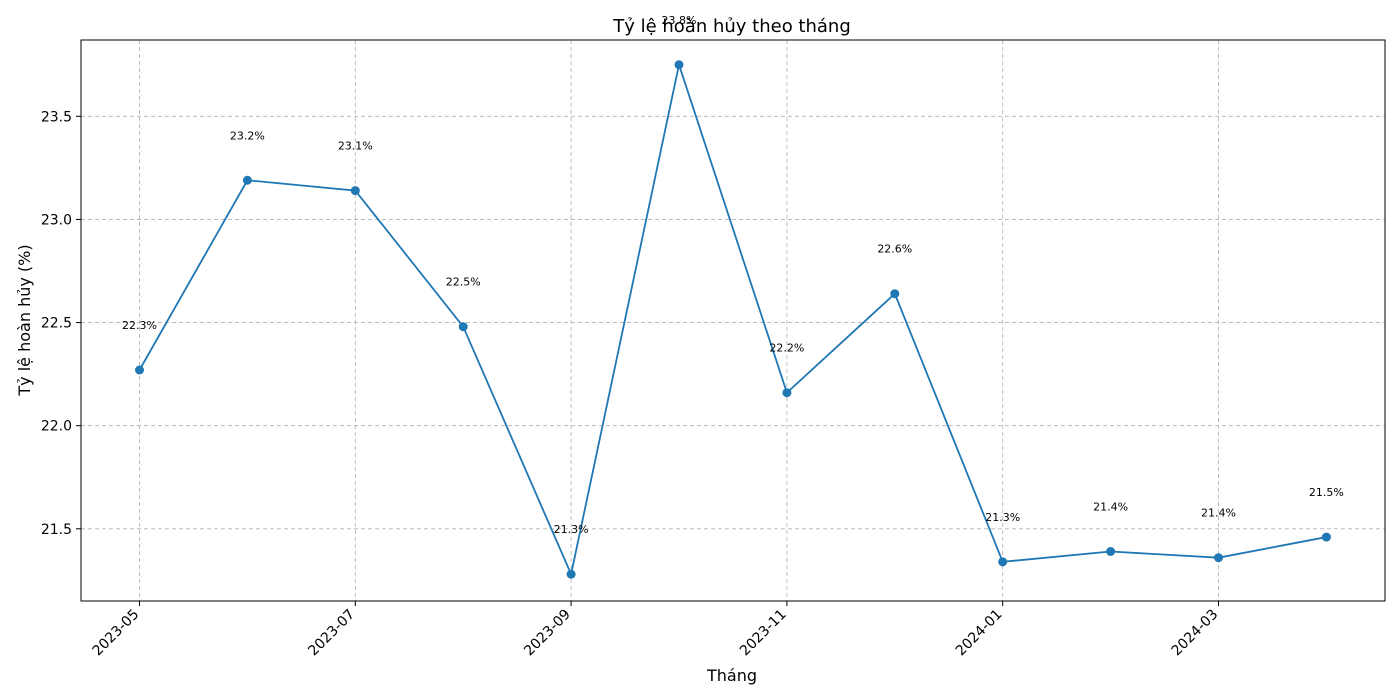 The image size is (1400, 700). What do you see at coordinates (56, 530) in the screenshot?
I see `y-tick-label: 21.5` at bounding box center [56, 530].